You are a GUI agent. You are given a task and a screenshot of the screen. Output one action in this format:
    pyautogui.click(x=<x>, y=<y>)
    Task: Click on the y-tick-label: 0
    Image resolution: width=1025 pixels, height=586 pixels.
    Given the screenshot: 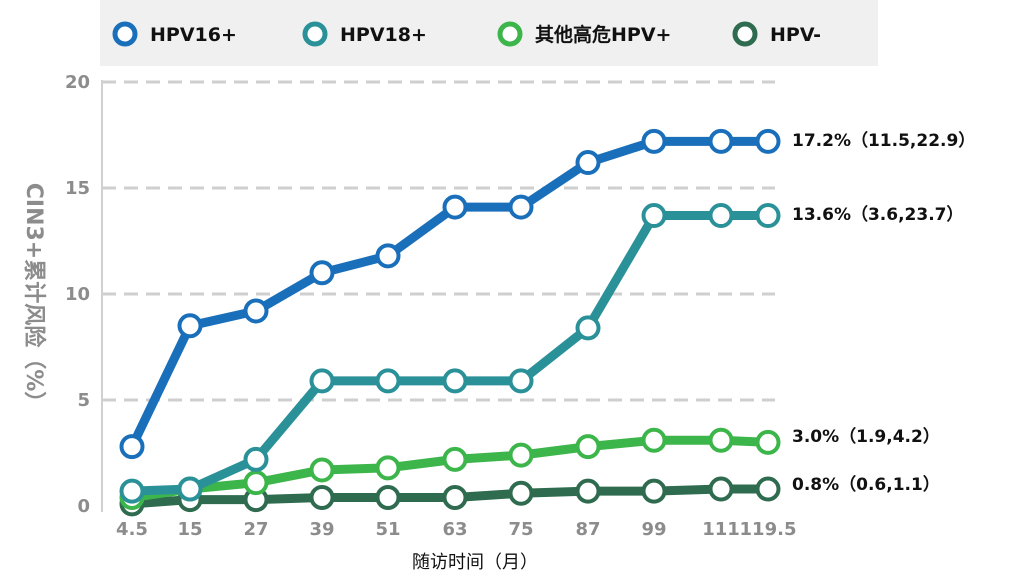 What is the action you would take?
    pyautogui.click(x=83, y=506)
    